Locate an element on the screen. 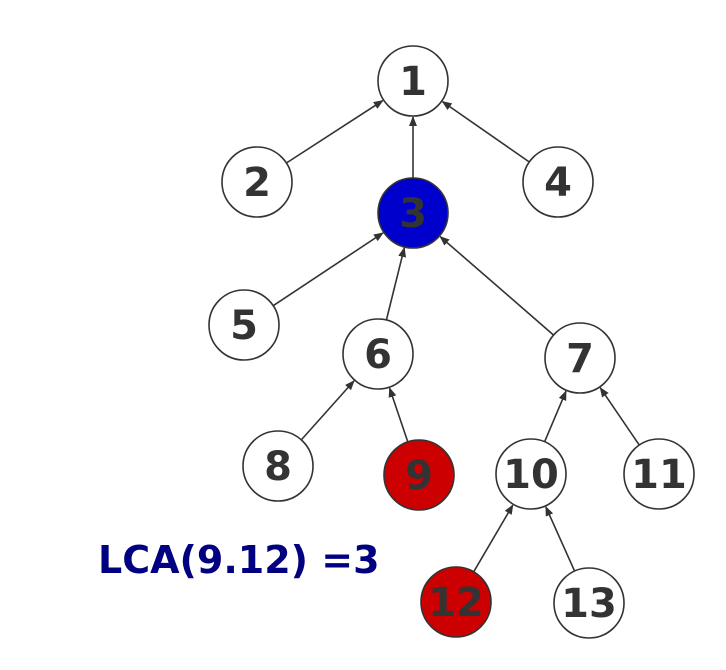  tree-node-7: 7 is located at coordinates (580, 358).